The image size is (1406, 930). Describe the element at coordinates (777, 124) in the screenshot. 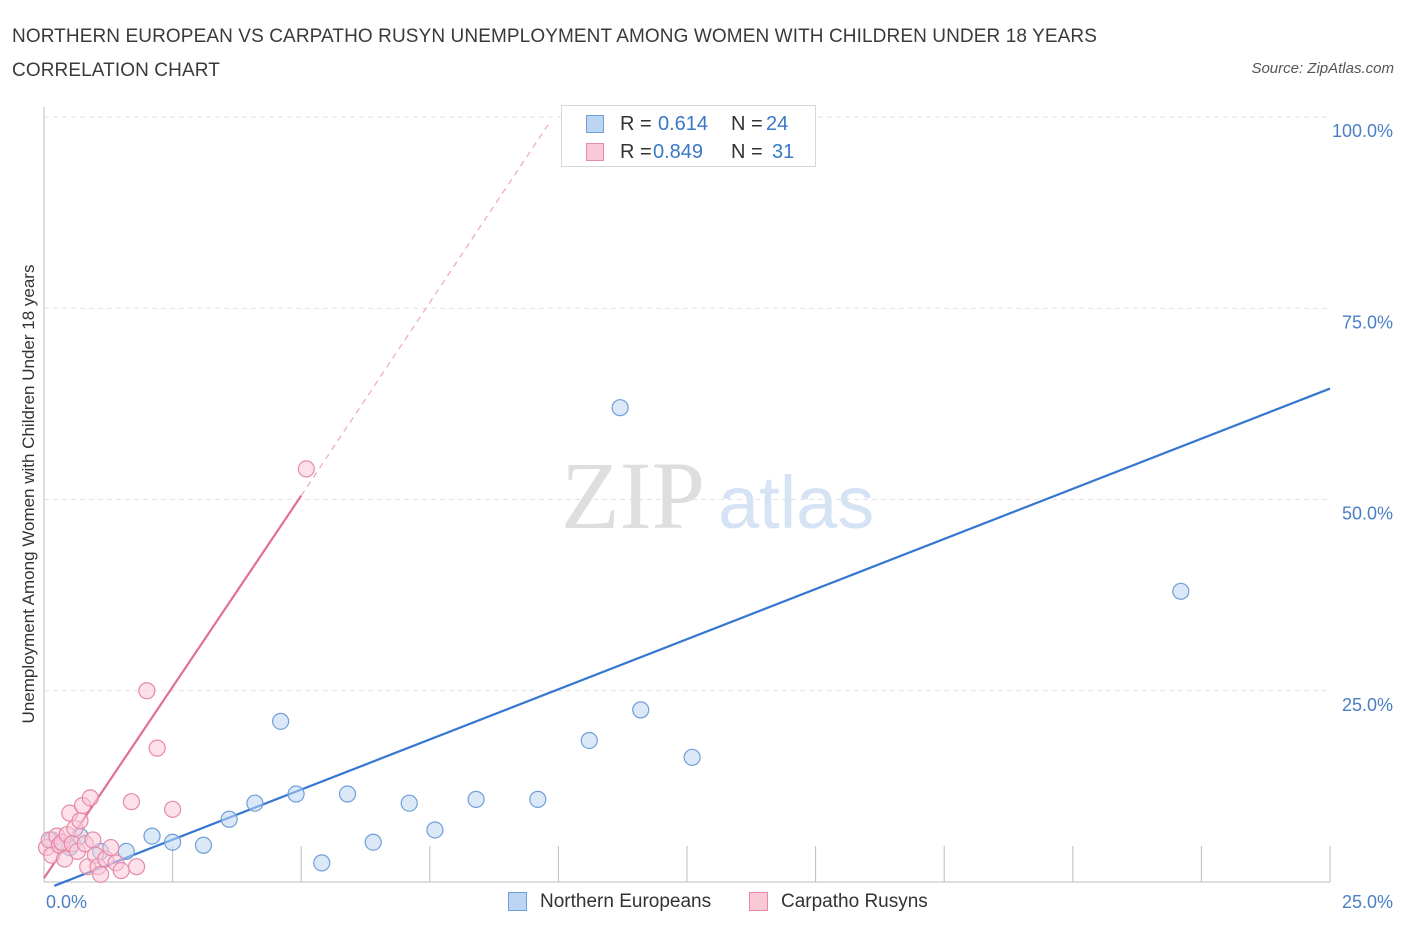

I see `legend-n-value: 24` at that location.